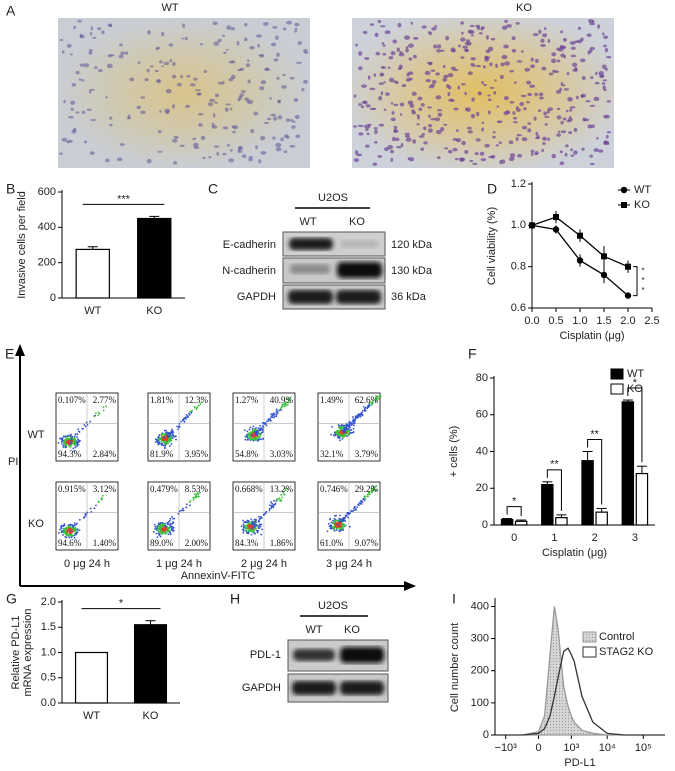 The height and width of the screenshot is (771, 675). Describe the element at coordinates (334, 270) in the screenshot. I see `blot` at that location.